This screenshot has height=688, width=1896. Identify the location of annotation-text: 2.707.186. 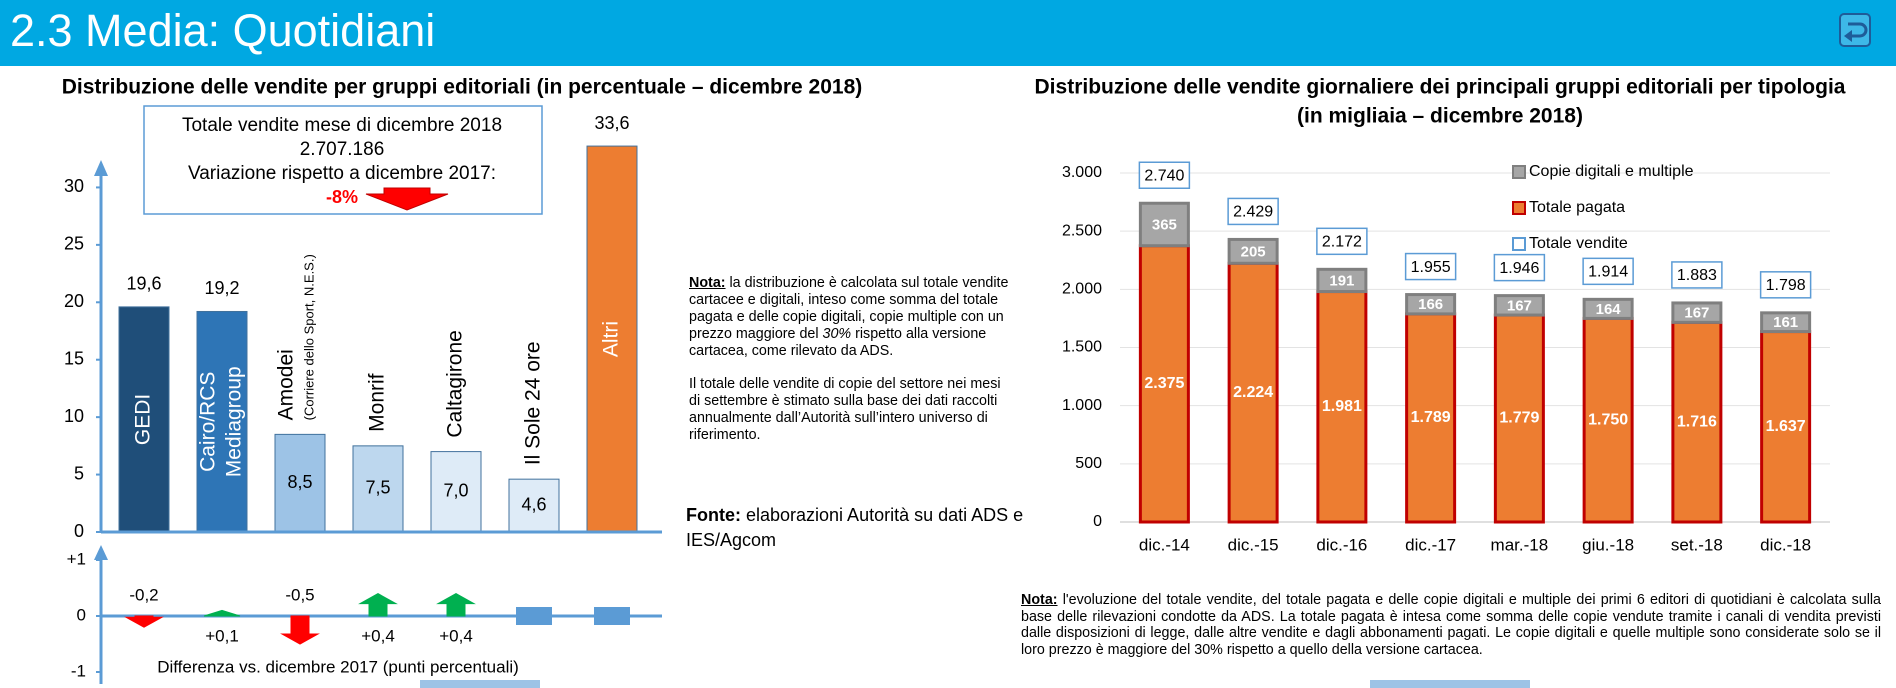
(342, 149).